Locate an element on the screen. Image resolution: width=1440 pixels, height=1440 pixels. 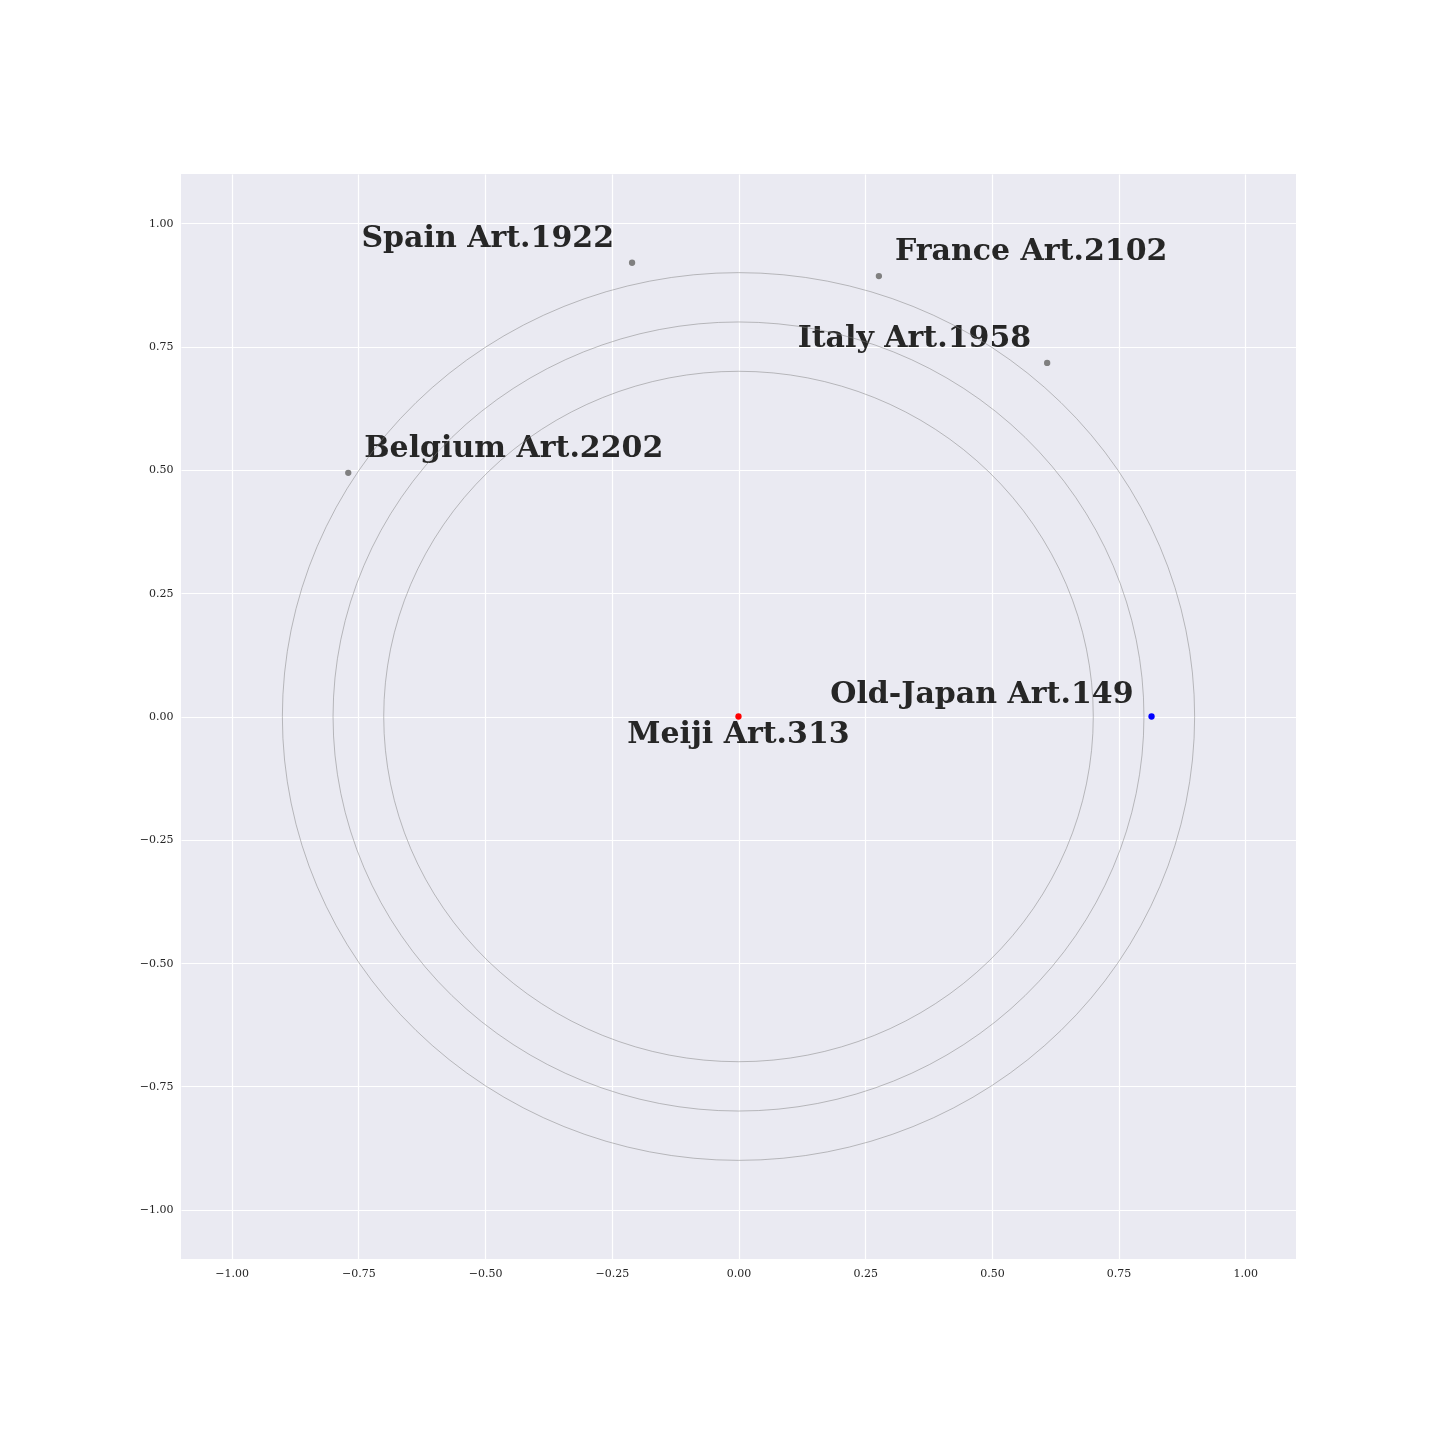
x-tick-label: 0.75 is located at coordinates (1119, 1273).